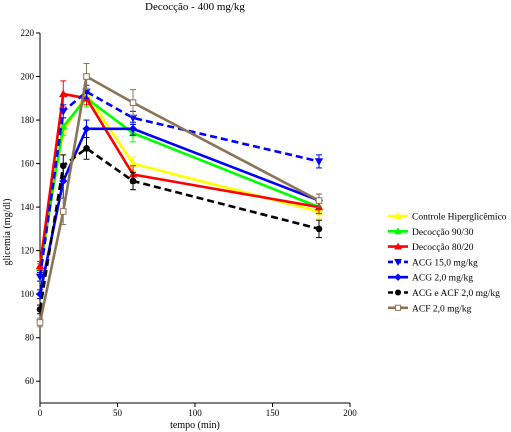 The image size is (511, 432). I want to click on legend-item: ACG 15,0 mg/kg, so click(433, 263).